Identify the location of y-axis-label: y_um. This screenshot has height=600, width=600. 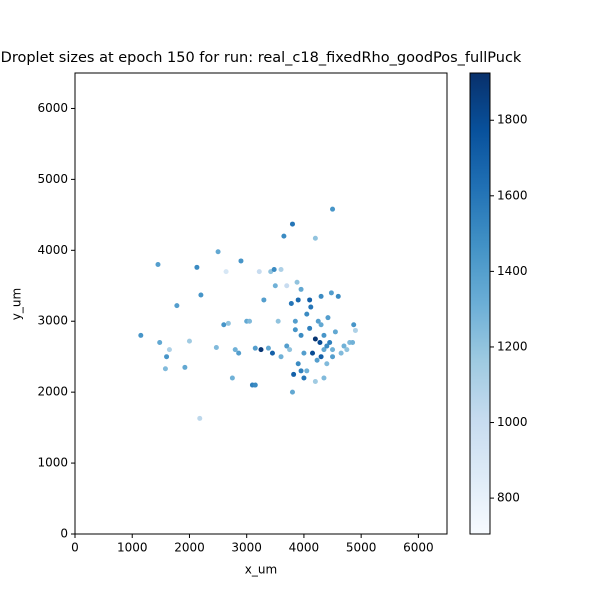
(17, 304).